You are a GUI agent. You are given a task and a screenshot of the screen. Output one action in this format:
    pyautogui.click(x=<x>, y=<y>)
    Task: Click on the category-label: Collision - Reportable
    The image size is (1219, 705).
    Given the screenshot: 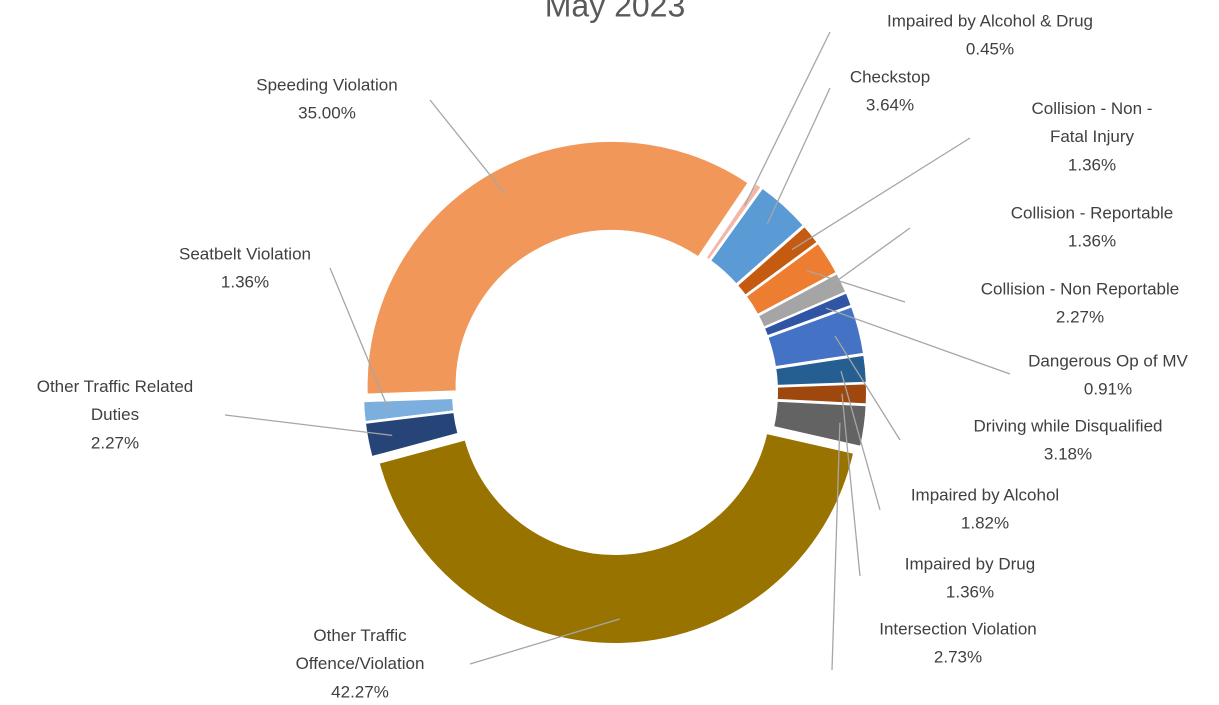 What is the action you would take?
    pyautogui.click(x=1092, y=212)
    